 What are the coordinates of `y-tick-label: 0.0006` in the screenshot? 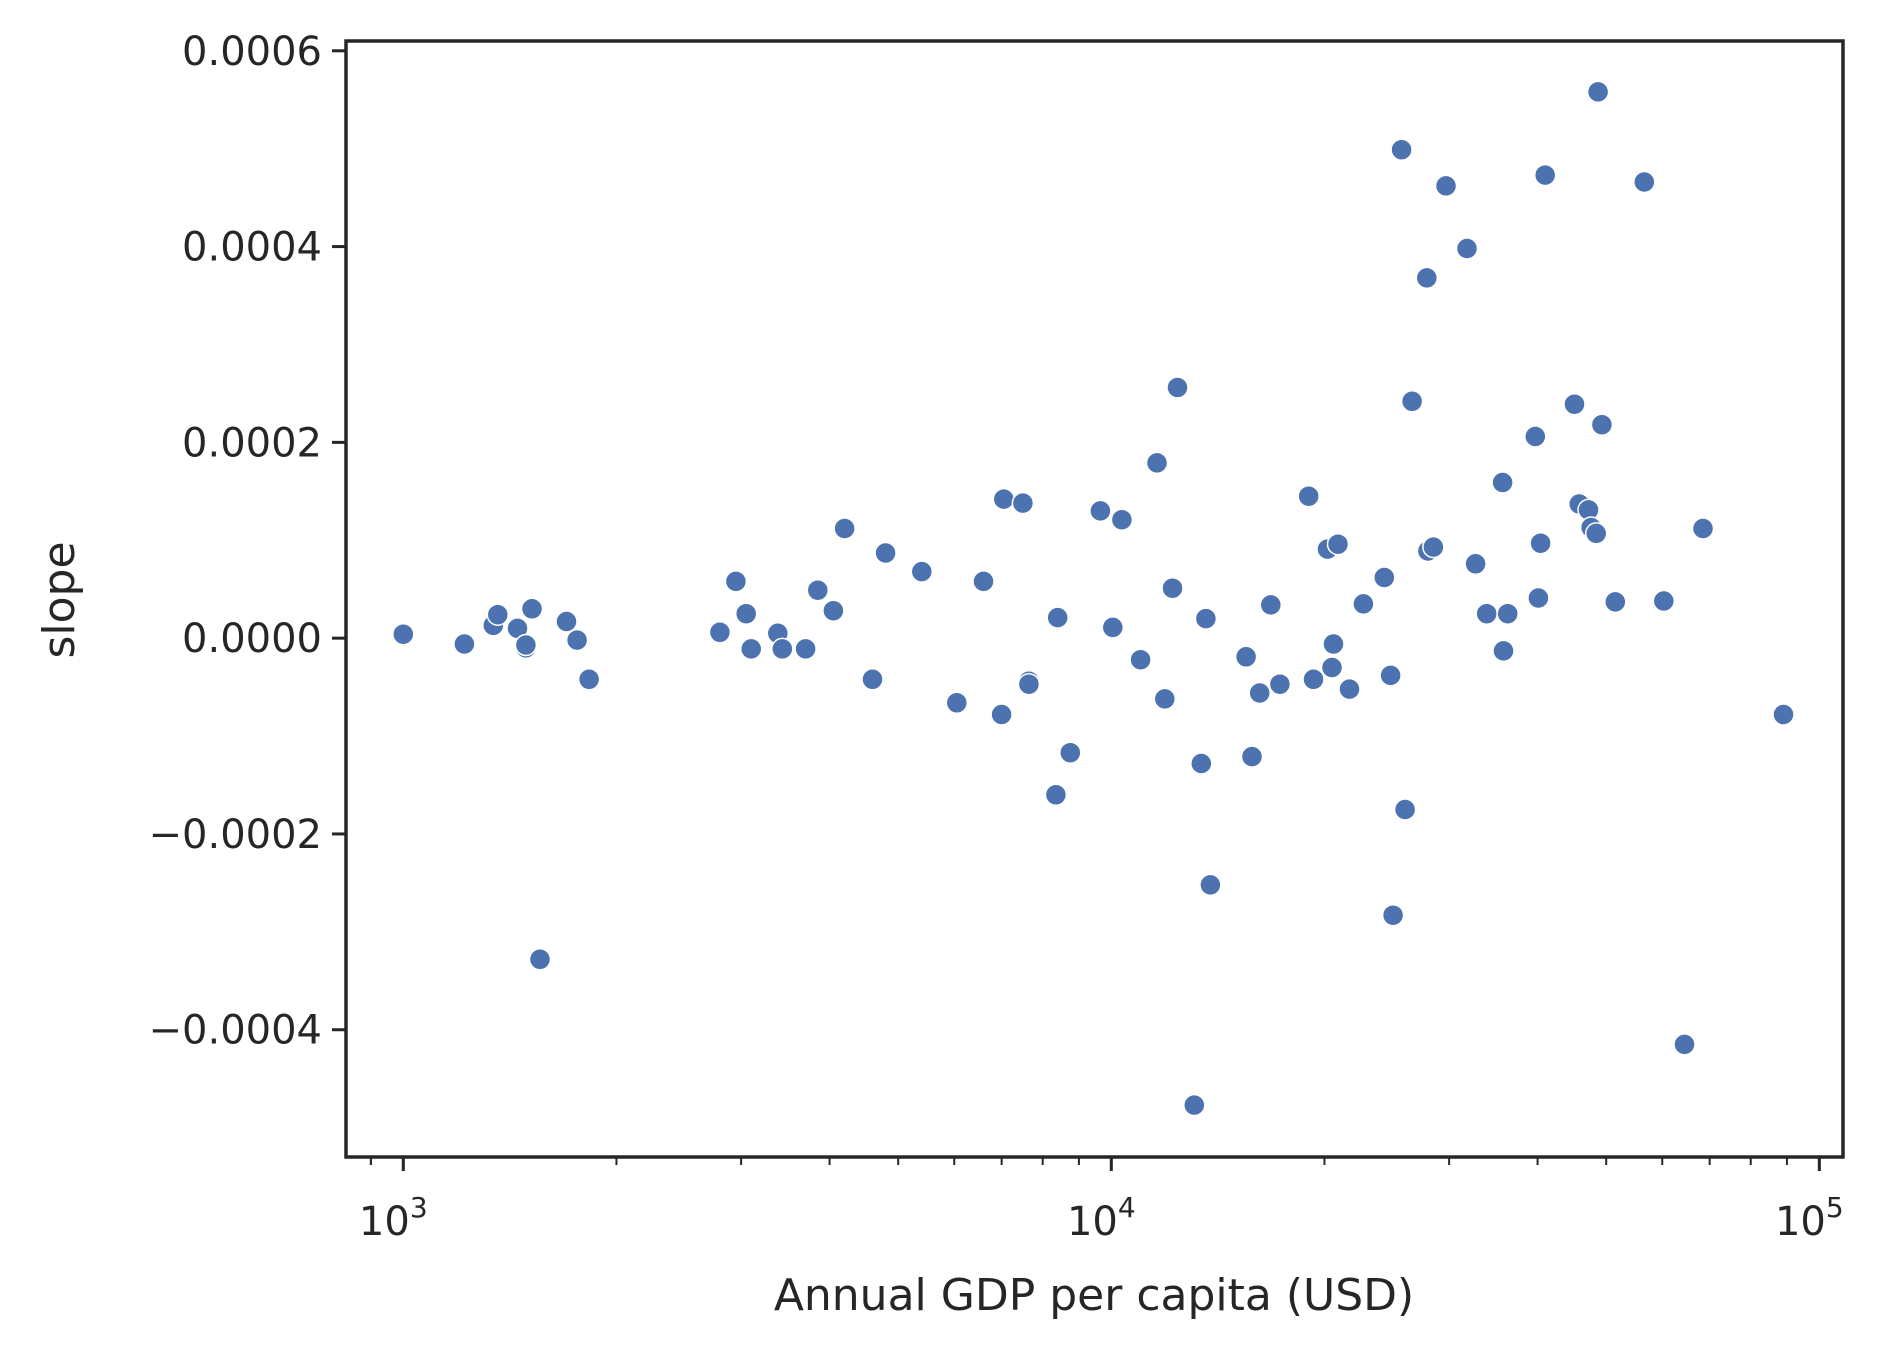 It's located at (252, 52).